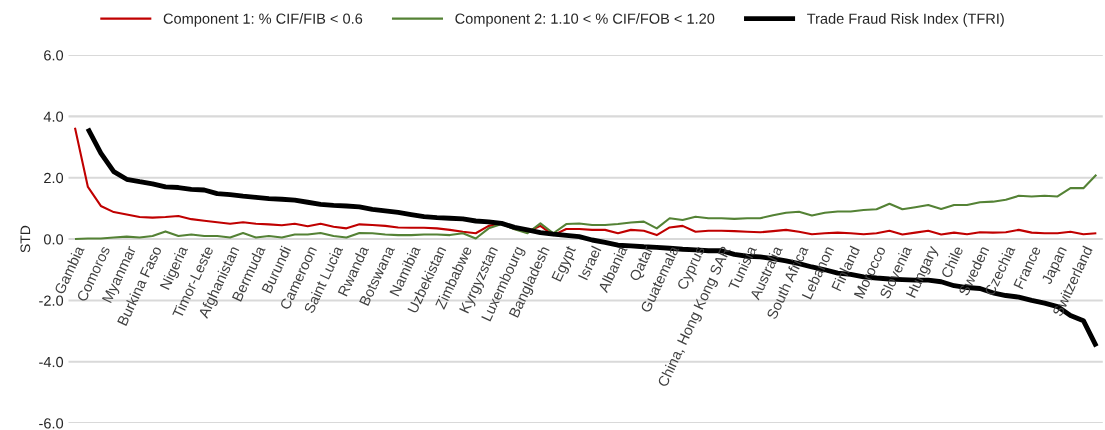 The image size is (1105, 430). I want to click on y-axis-title: STD, so click(25, 239).